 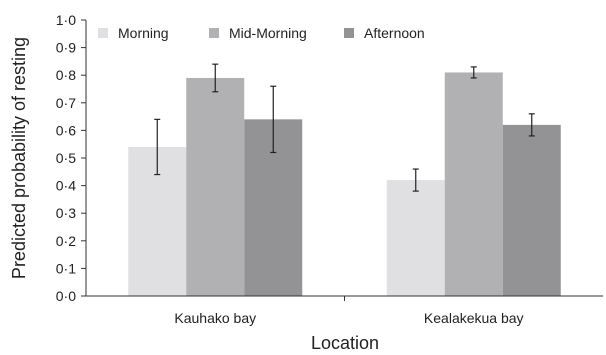 What do you see at coordinates (66, 268) in the screenshot?
I see `y-tick-label: 0·1` at bounding box center [66, 268].